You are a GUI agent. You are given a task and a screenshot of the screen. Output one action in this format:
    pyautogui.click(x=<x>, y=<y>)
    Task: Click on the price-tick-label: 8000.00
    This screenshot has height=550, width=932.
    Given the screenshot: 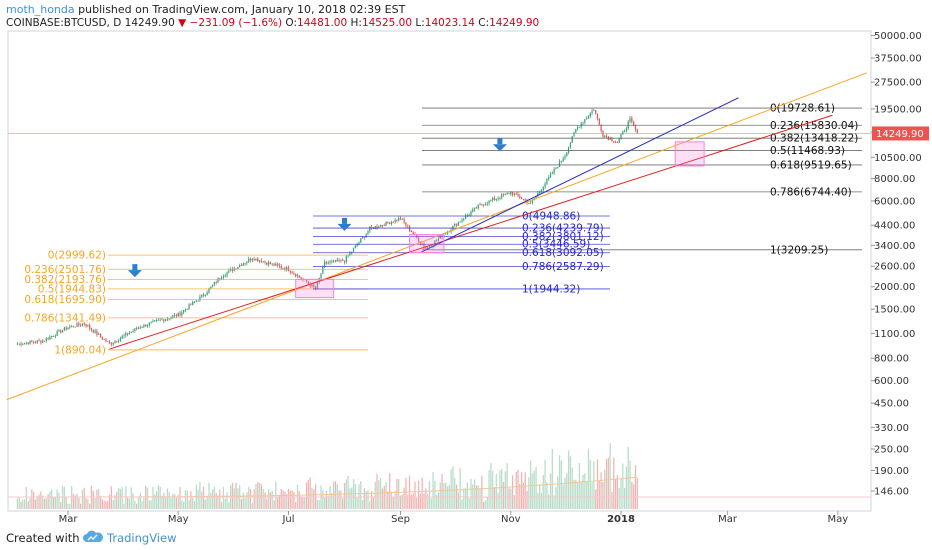 What is the action you would take?
    pyautogui.click(x=894, y=179)
    